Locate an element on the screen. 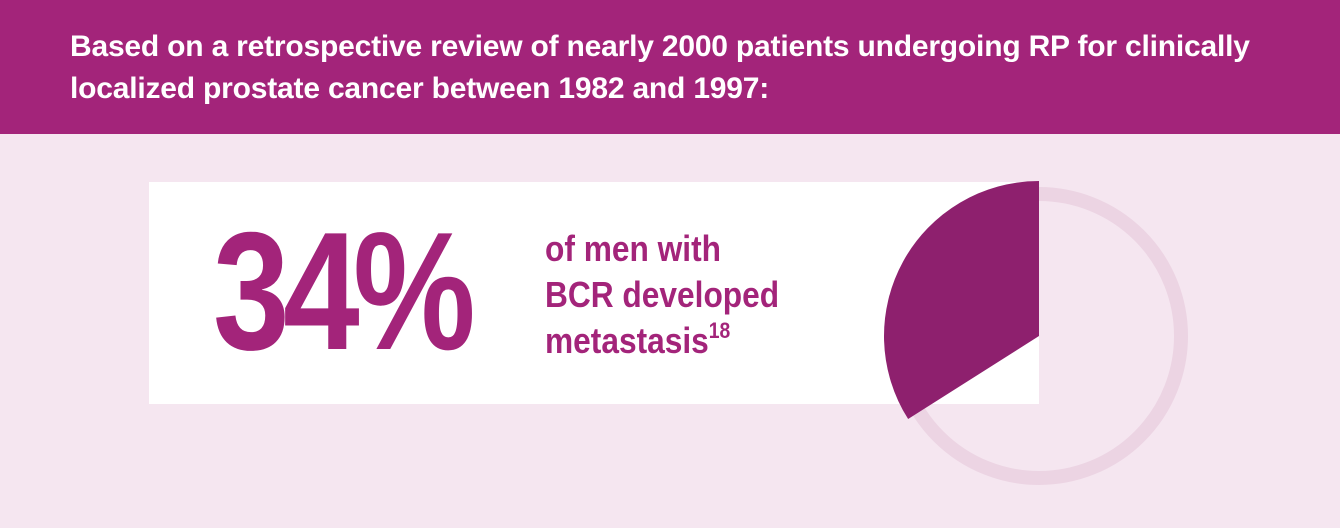 This screenshot has width=1340, height=528. caption-line-3: metastasis18 is located at coordinates (662, 341).